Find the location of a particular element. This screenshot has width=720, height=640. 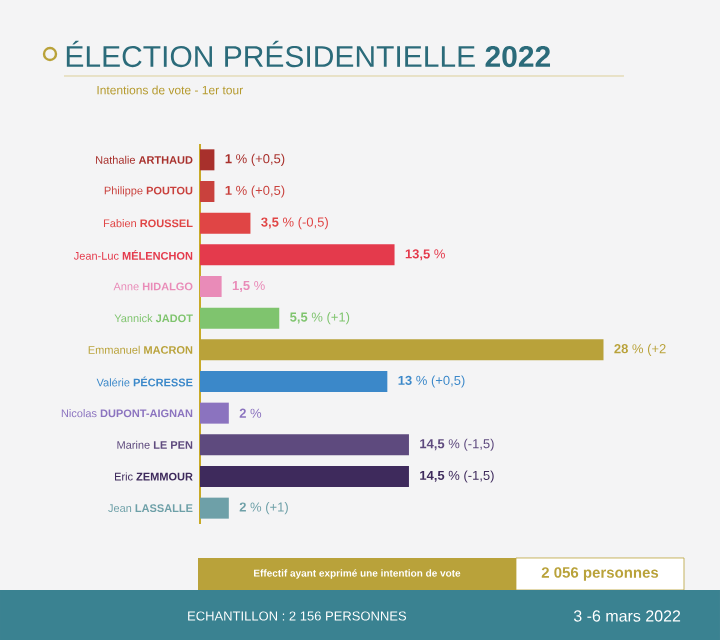

chart-title: ÉLECTION PRÉSIDENTIELLE 2022 is located at coordinates (308, 54).